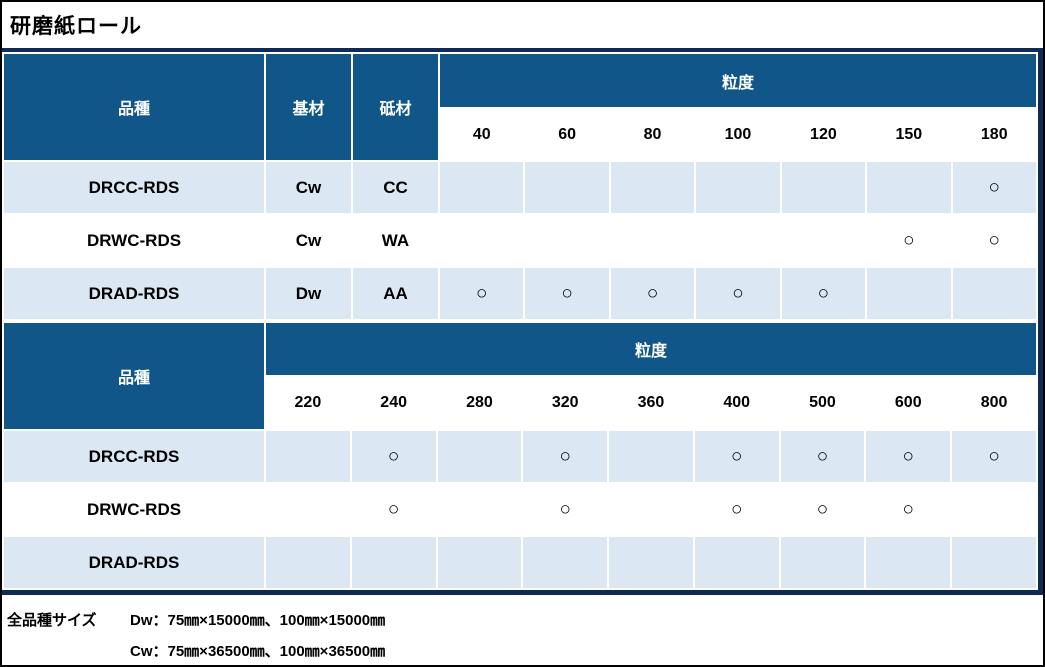  What do you see at coordinates (393, 403) in the screenshot?
I see `grit-size-header: 240` at bounding box center [393, 403].